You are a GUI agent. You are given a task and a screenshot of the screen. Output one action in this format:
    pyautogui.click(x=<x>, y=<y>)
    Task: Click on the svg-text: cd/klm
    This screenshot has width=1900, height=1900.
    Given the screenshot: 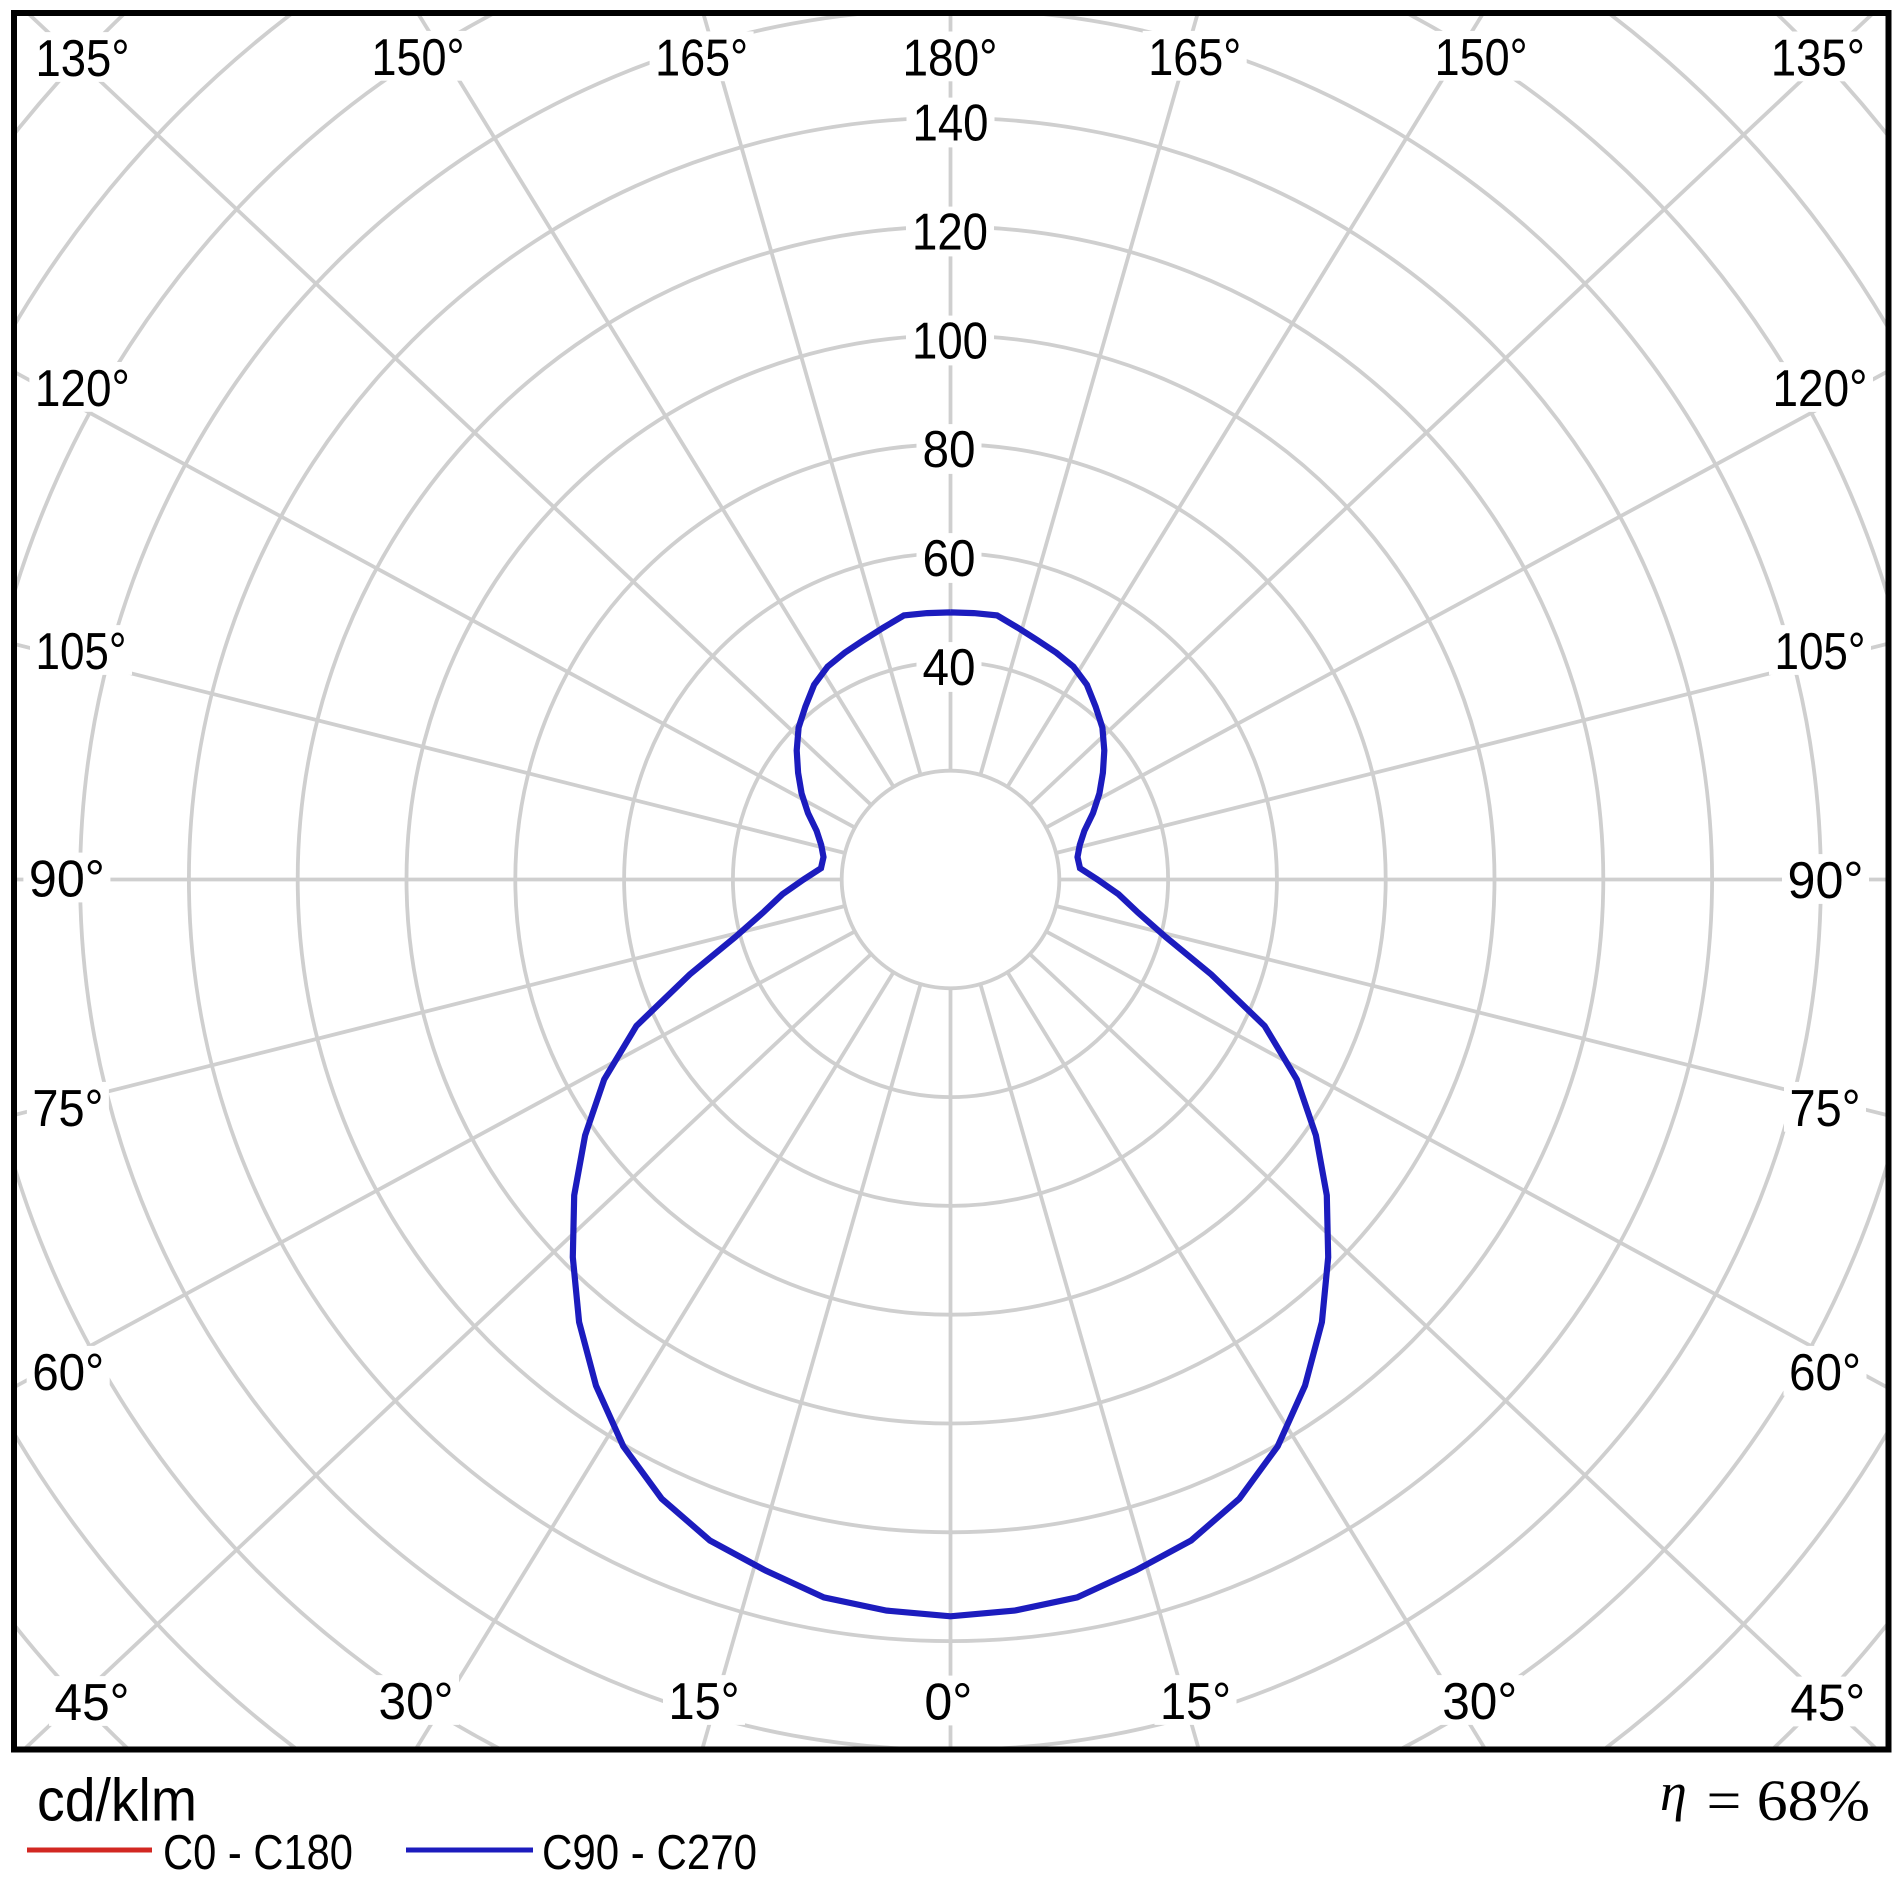 What is the action you would take?
    pyautogui.click(x=117, y=1800)
    